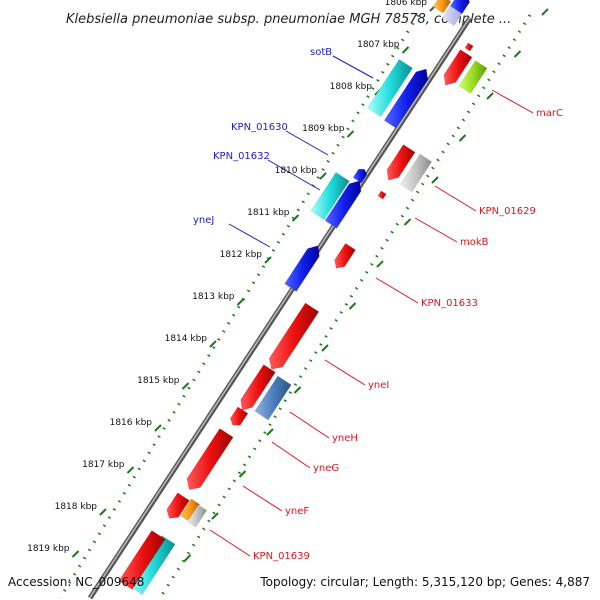  What do you see at coordinates (549, 113) in the screenshot?
I see `gene-label-marc: marC` at bounding box center [549, 113].